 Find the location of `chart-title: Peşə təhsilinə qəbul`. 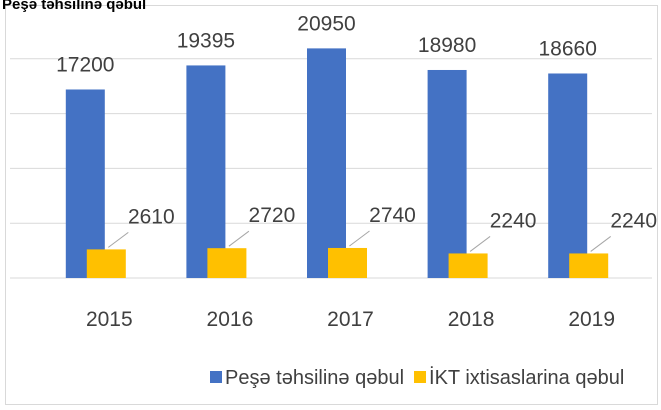

chart-title: Peşə təhsilinə qəbul is located at coordinates (74, 6).